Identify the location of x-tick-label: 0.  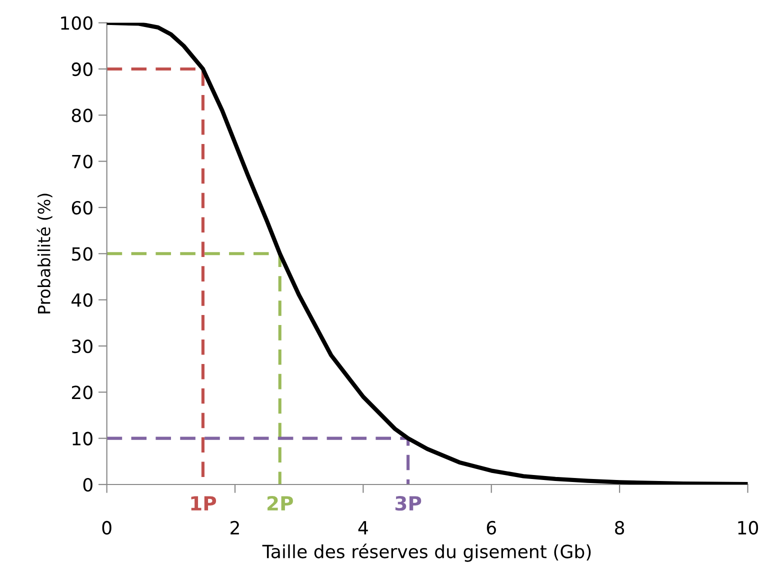
(107, 527).